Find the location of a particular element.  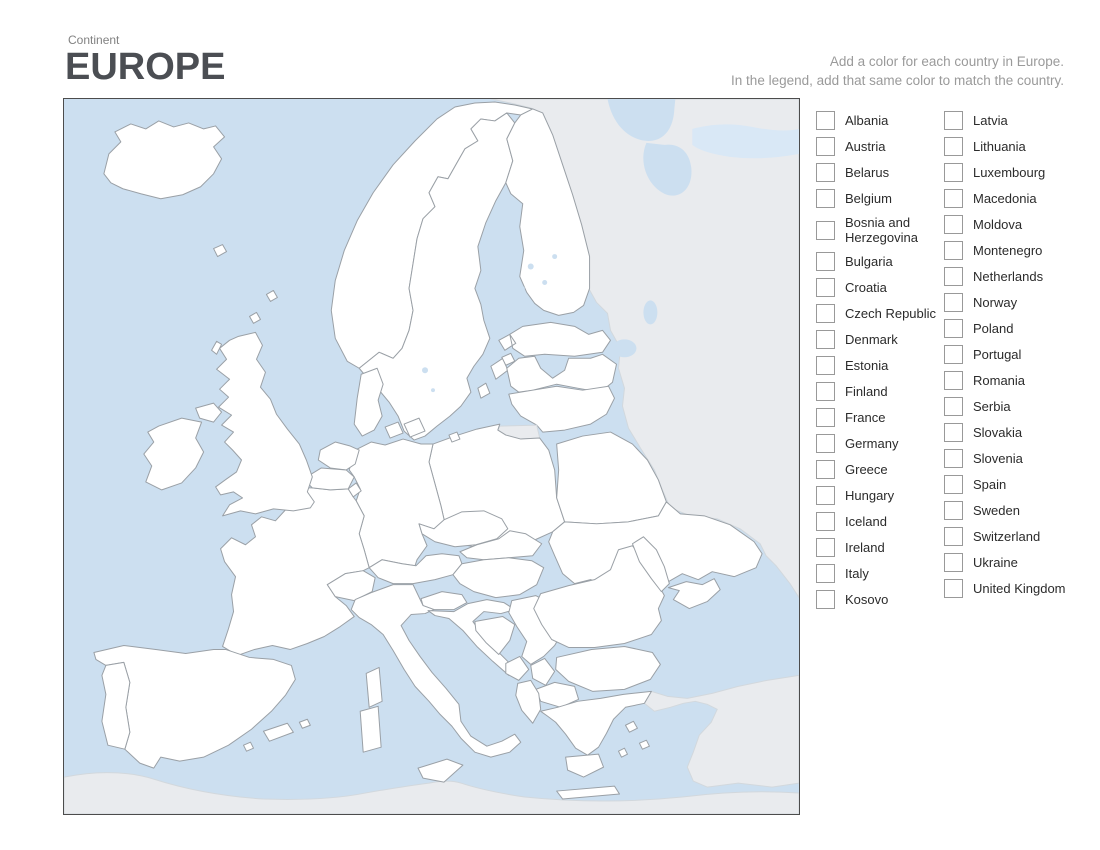

legend-label: Slovakia is located at coordinates (998, 432).